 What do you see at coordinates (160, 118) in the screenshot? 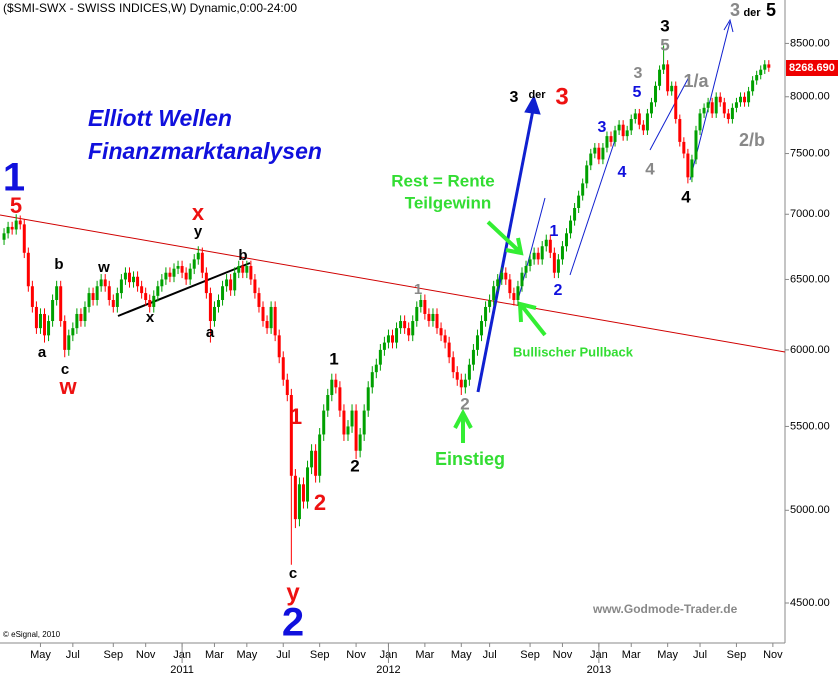
I see `heading: Elliott Wellen` at bounding box center [160, 118].